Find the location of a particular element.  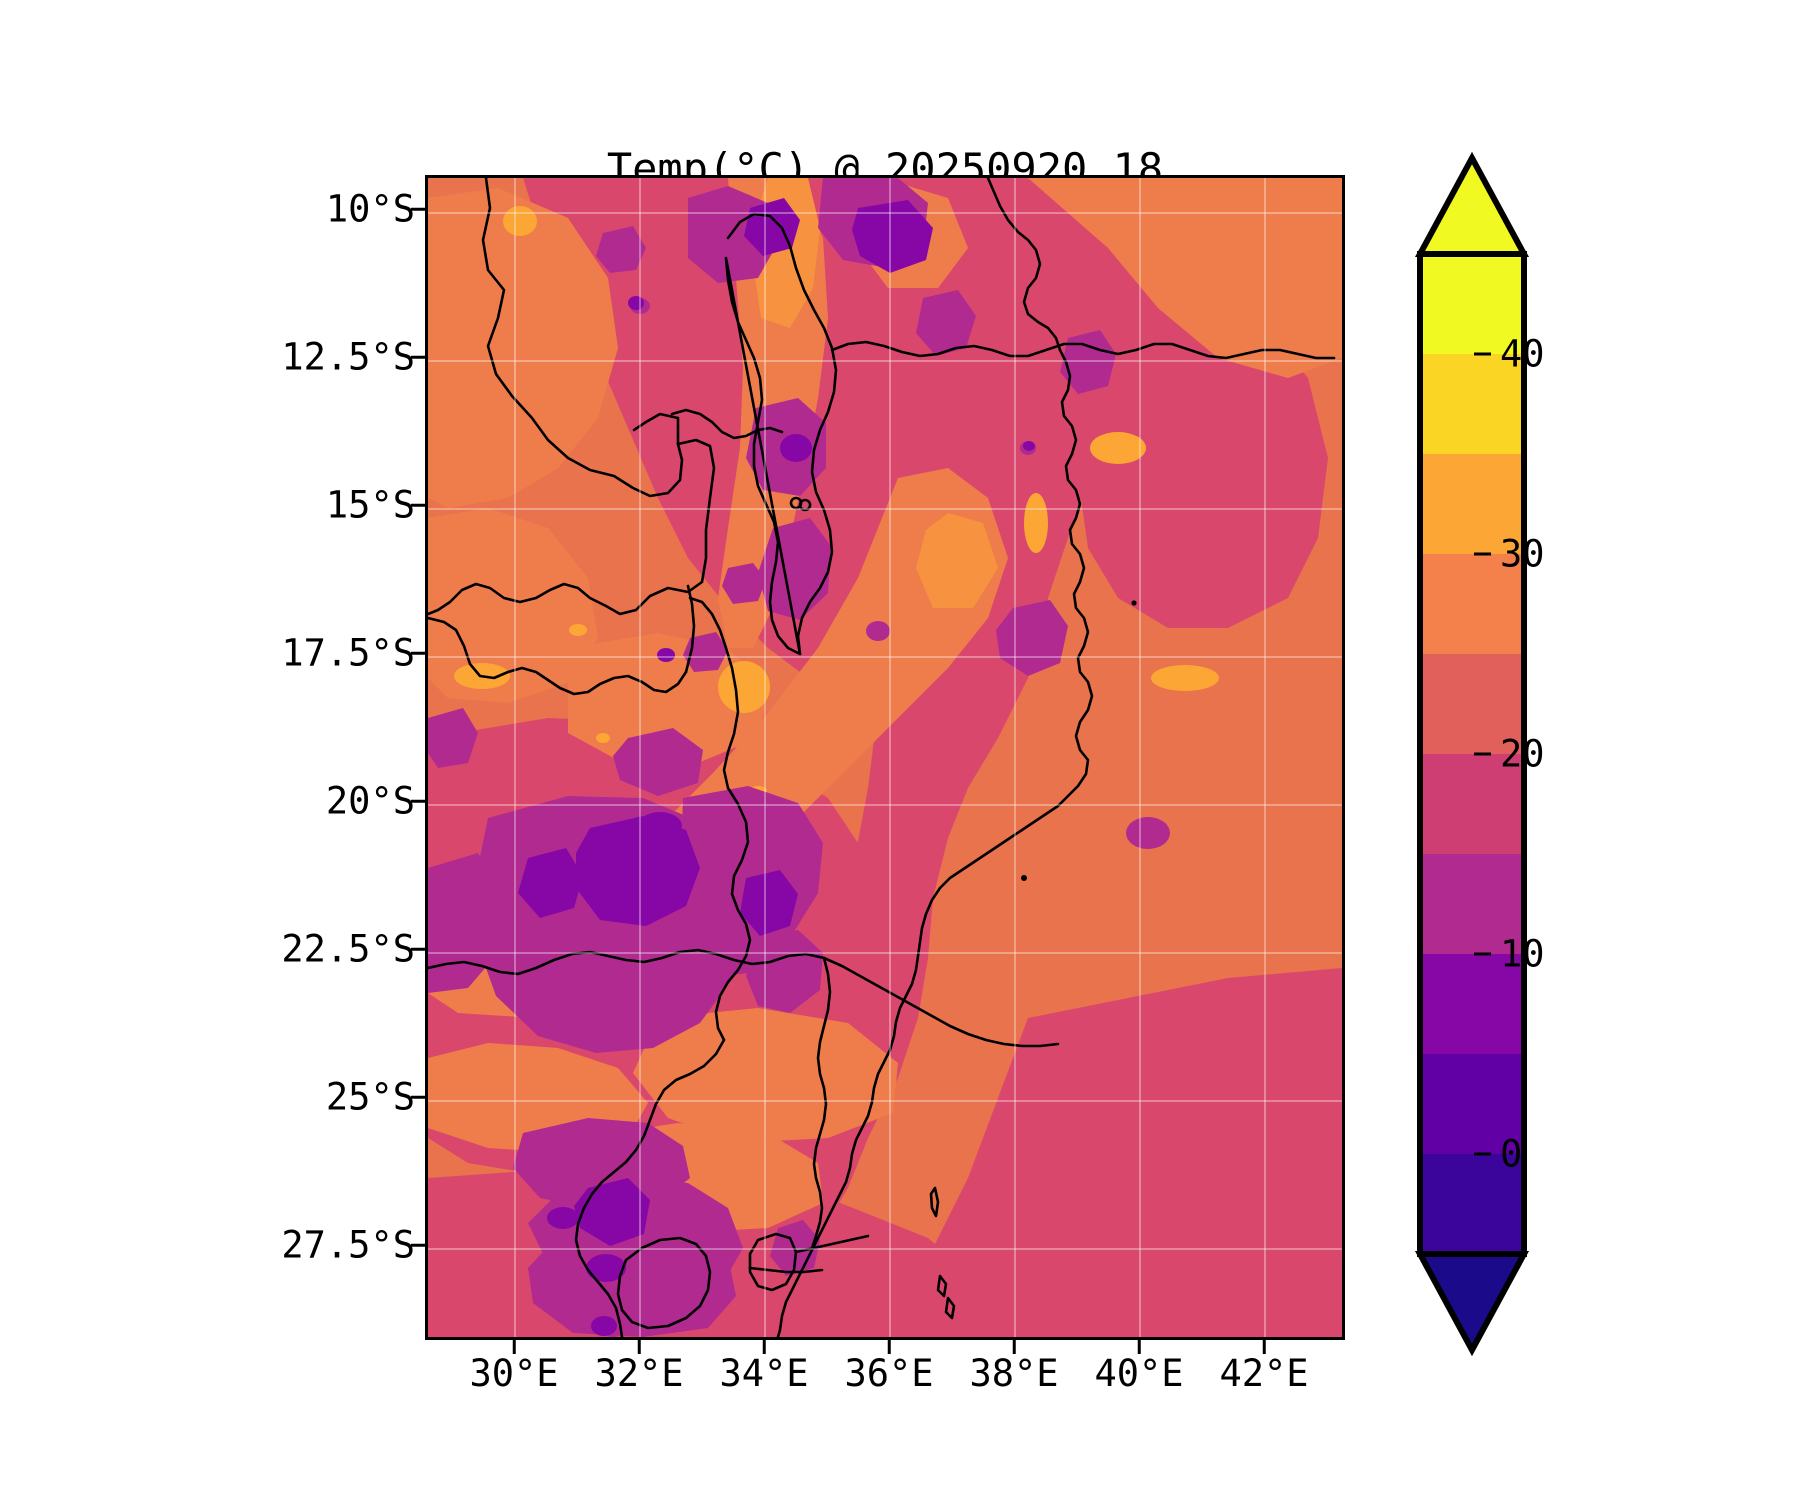

ytick-mark-12p5 is located at coordinates (418, 357).